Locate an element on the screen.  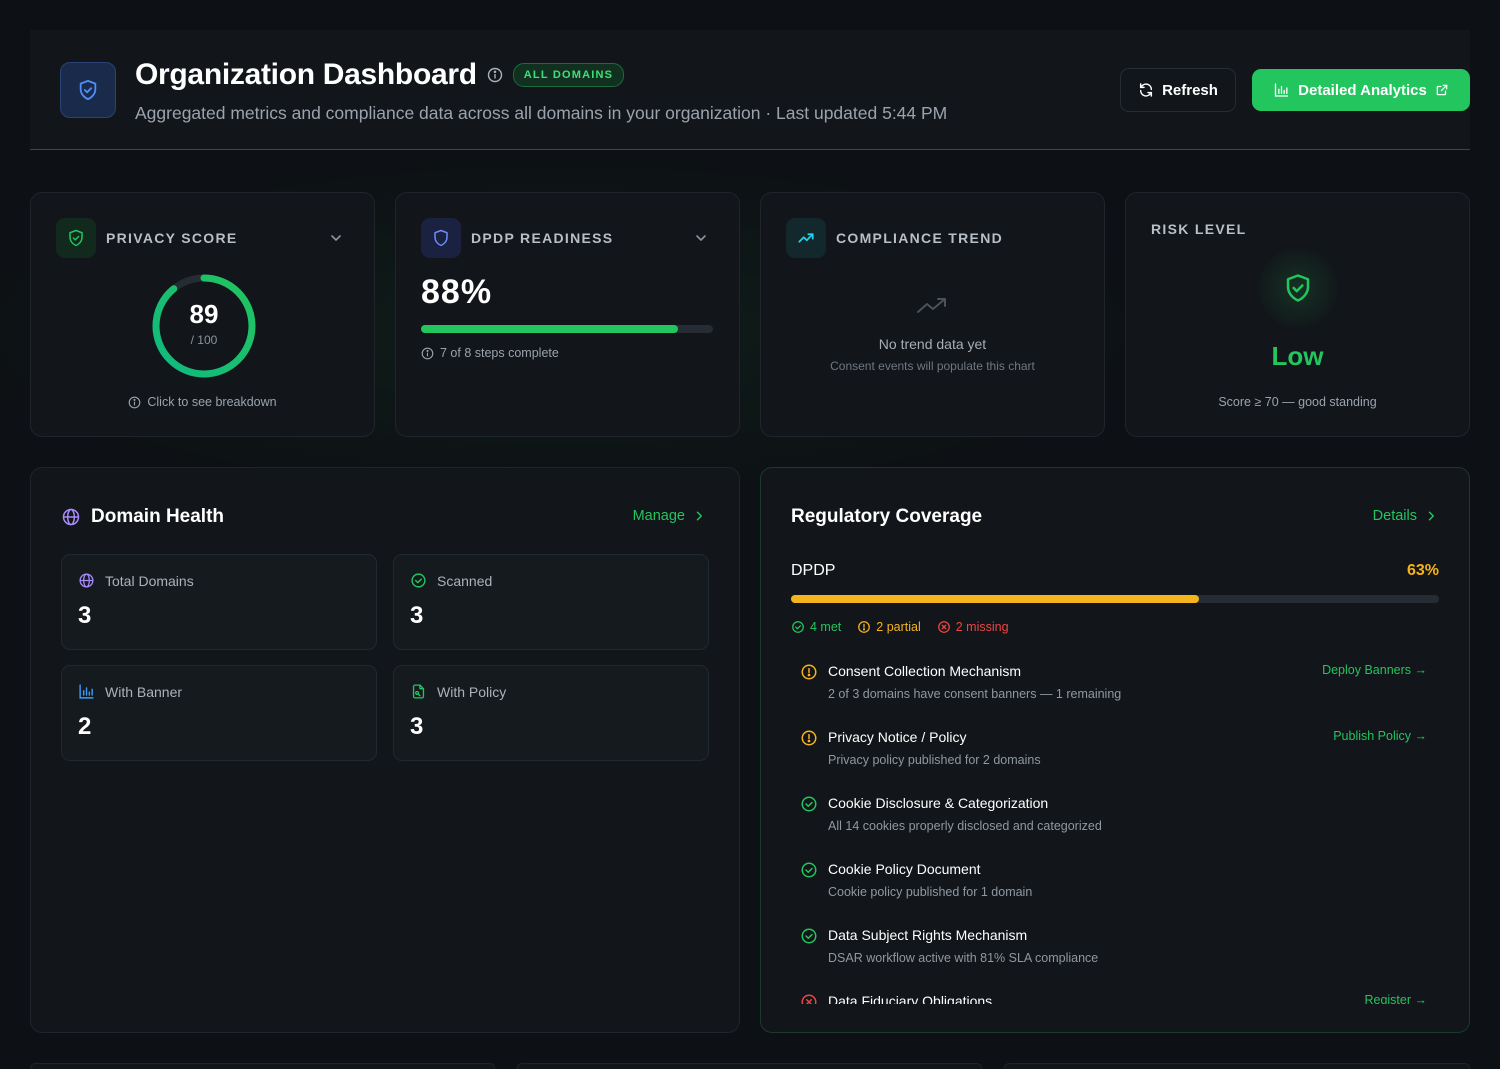
requirement-title: Privacy Notice / Policy is located at coordinates (897, 737).